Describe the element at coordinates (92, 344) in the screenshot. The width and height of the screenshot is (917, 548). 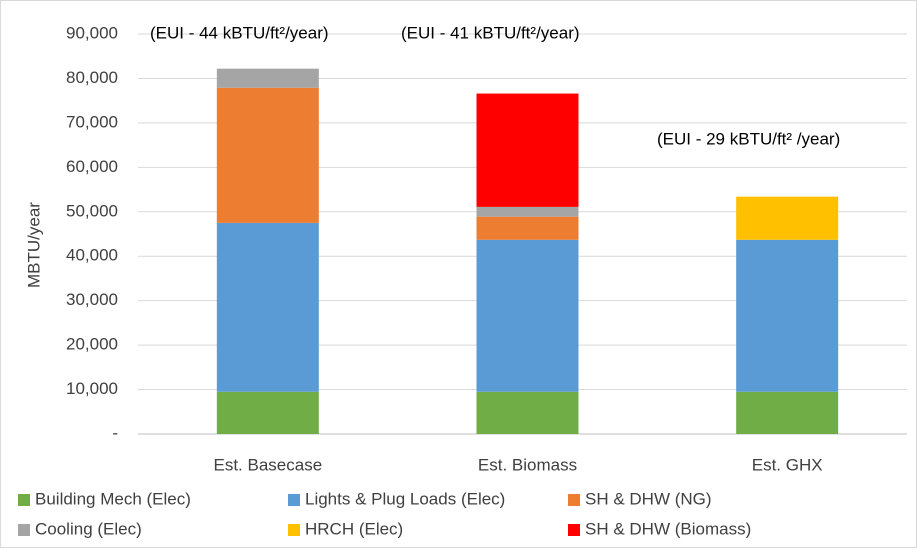
I see `y-tick-label: 20,000` at that location.